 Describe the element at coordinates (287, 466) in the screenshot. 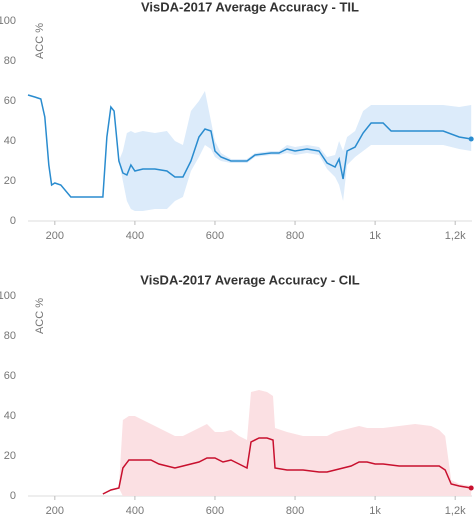

I see `line` at that location.